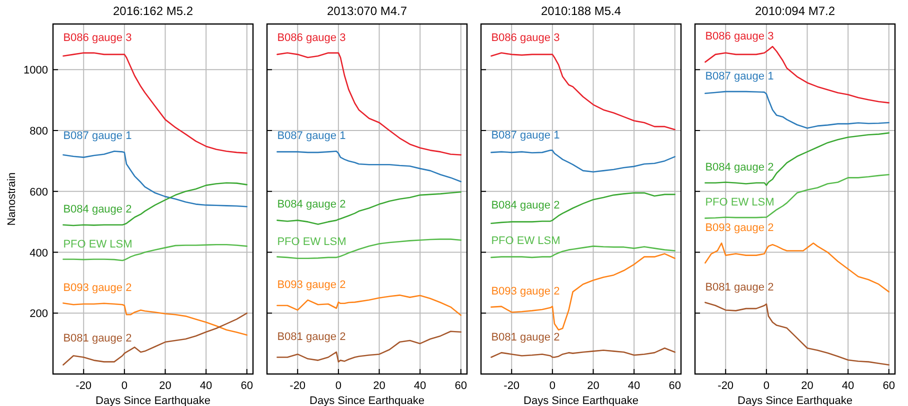  I want to click on y-tick-label: 600, so click(39, 192).